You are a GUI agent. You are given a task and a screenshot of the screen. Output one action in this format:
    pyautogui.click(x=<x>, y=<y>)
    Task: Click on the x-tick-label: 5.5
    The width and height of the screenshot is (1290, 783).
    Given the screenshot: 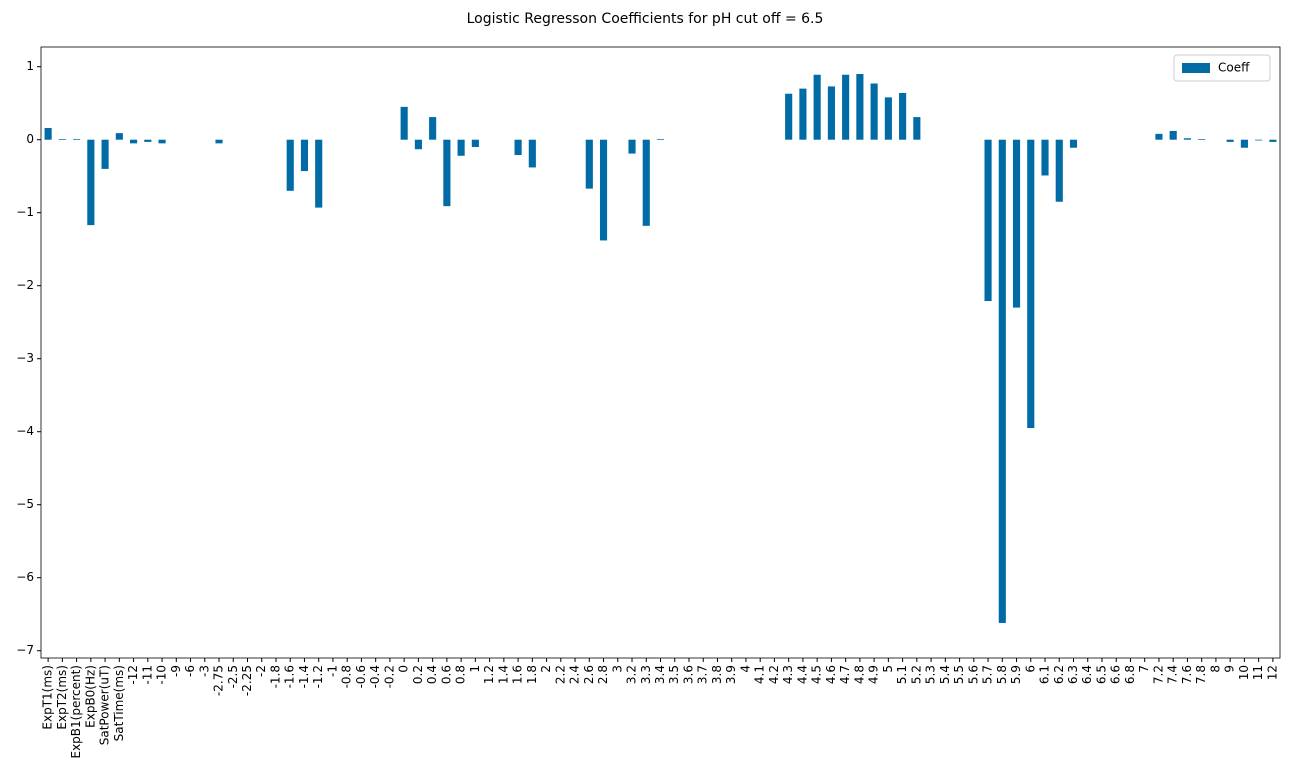 What is the action you would take?
    pyautogui.click(x=959, y=674)
    